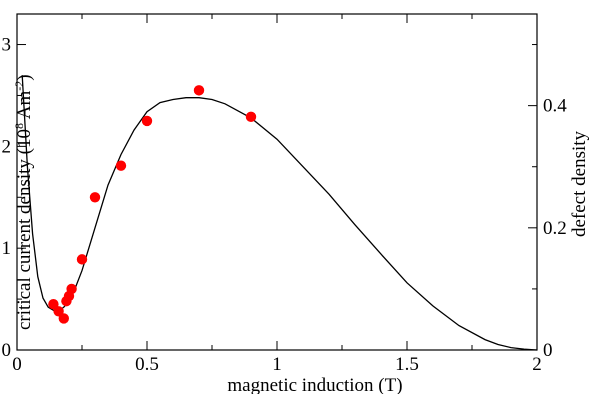 Image resolution: width=595 pixels, height=394 pixels. I want to click on y-right-tick-label: 0.2, so click(555, 228).